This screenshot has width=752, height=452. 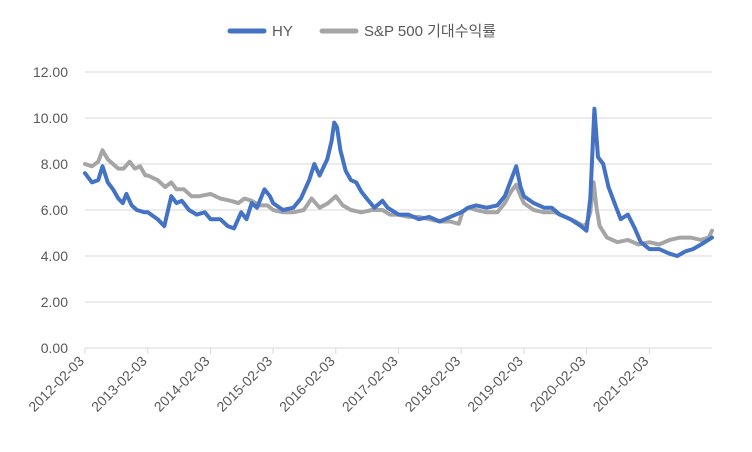 I want to click on legend-label-hy: HY, so click(x=282, y=31).